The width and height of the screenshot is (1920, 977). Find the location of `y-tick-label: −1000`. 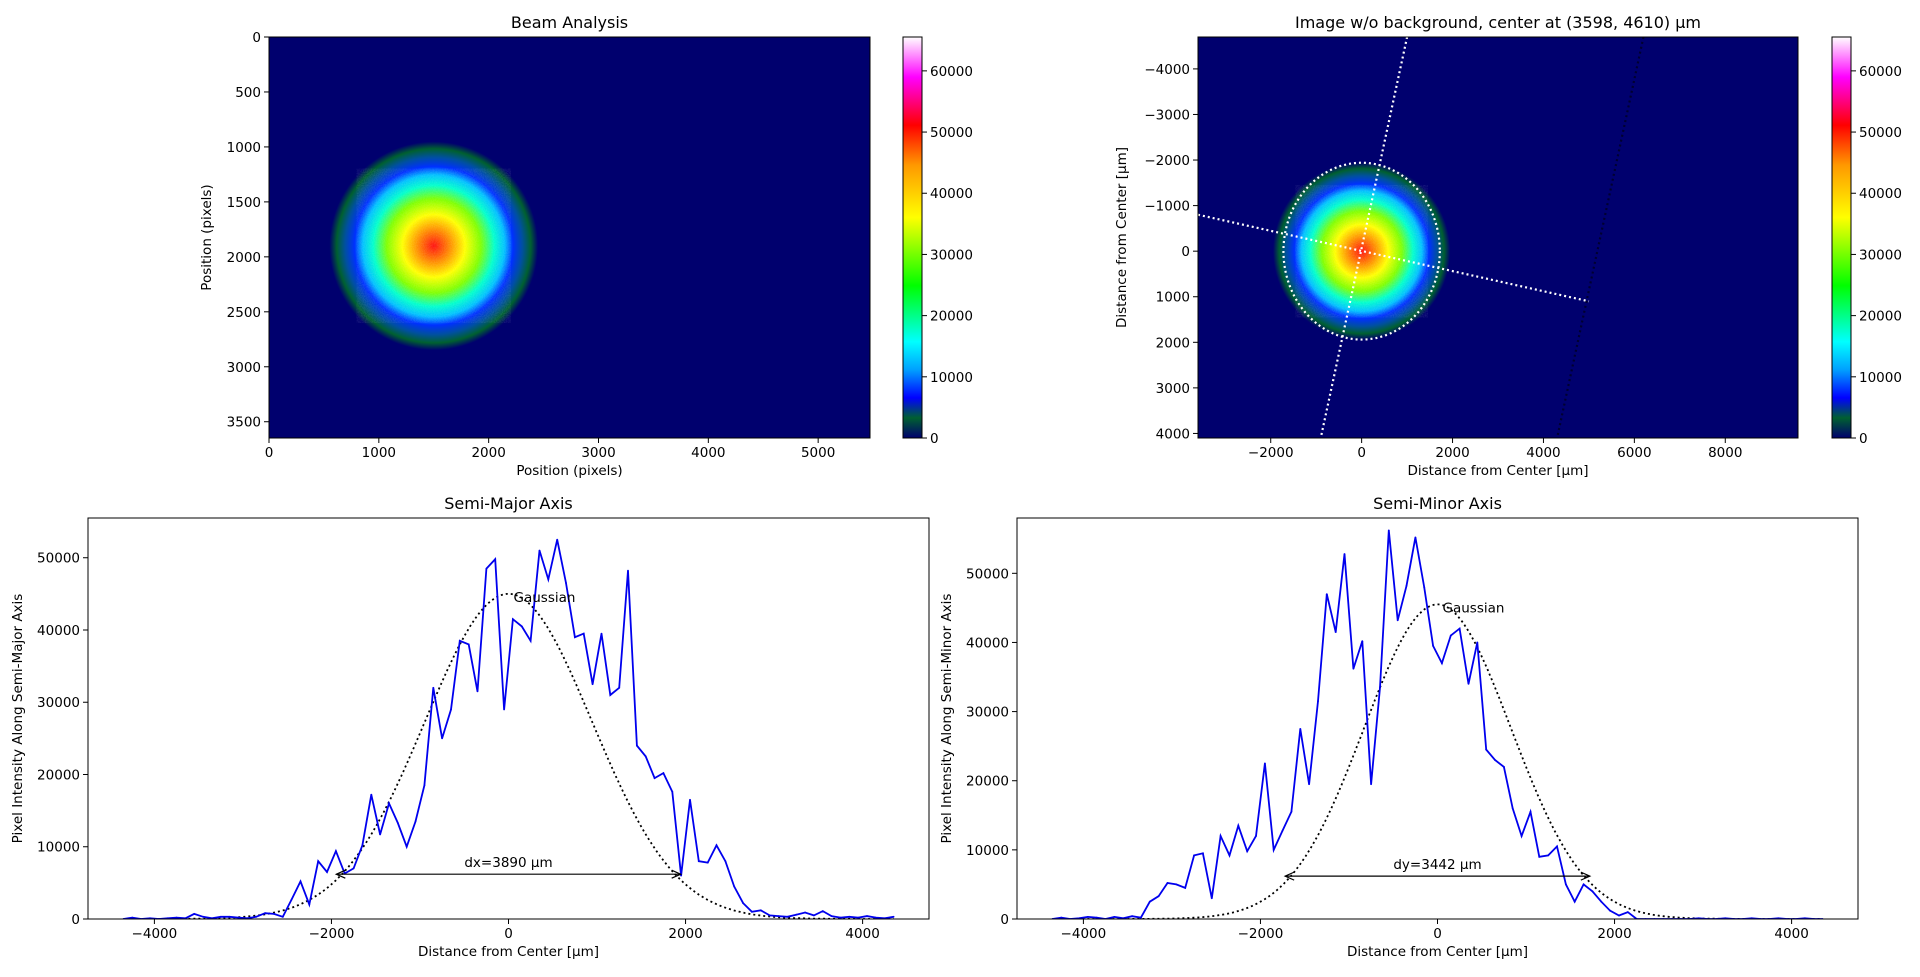

y-tick-label: −1000 is located at coordinates (1167, 207).